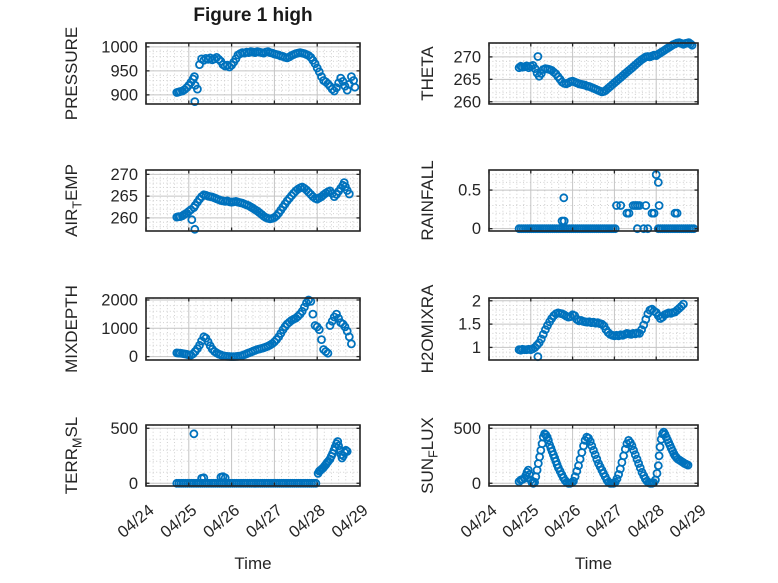 The height and width of the screenshot is (583, 778). What do you see at coordinates (646, 521) in the screenshot?
I see `x-tick-label: 04/28` at bounding box center [646, 521].